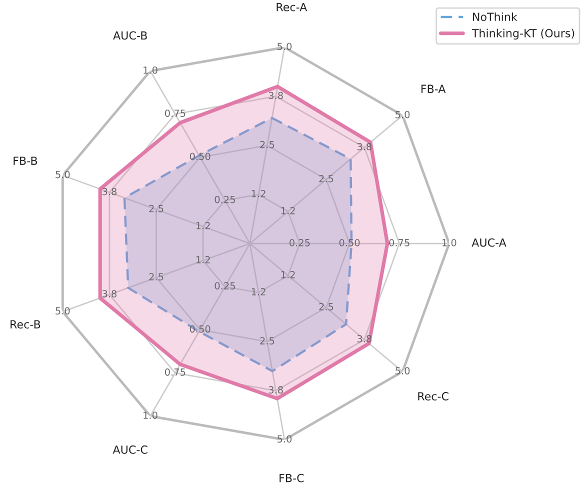 This screenshot has height=492, width=588. What do you see at coordinates (495, 17) in the screenshot?
I see `legend-label: NoThink` at bounding box center [495, 17].